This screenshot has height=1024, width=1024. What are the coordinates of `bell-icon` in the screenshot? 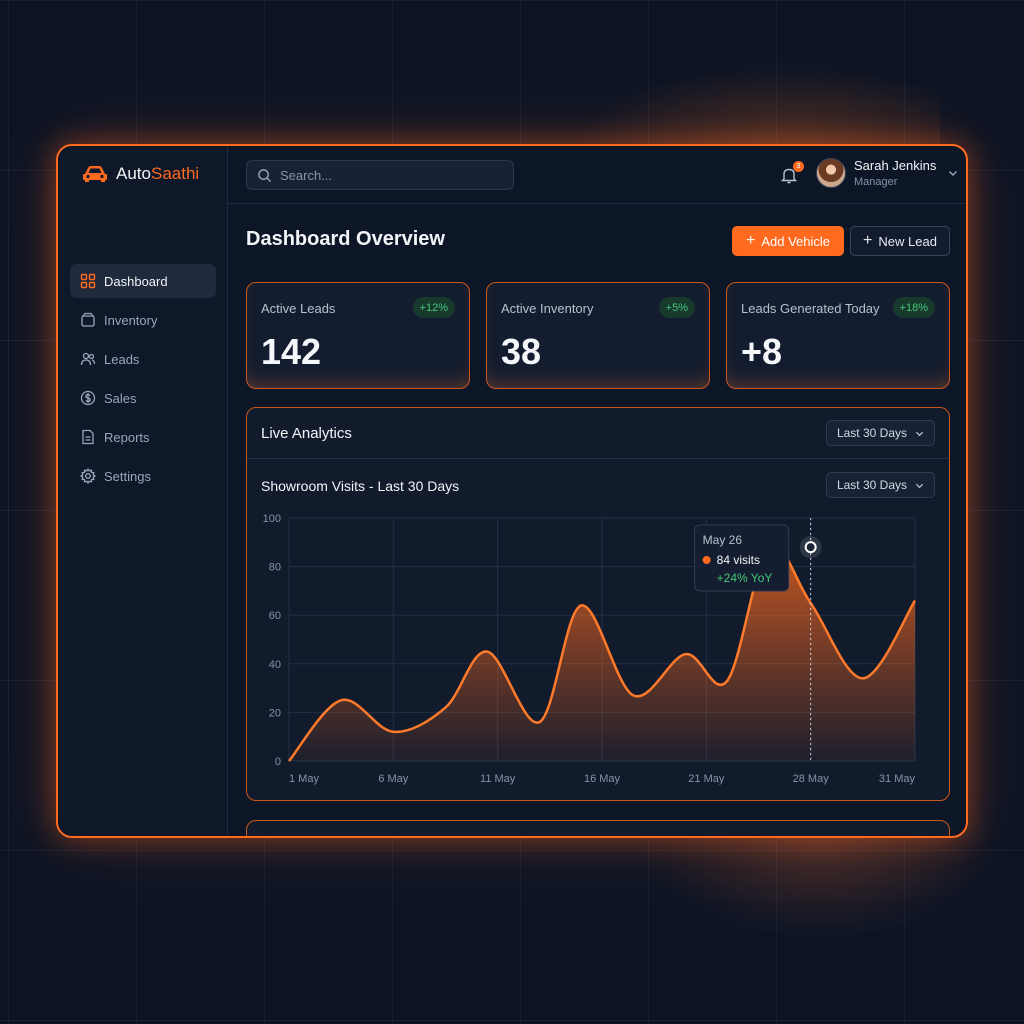 It's located at (789, 176).